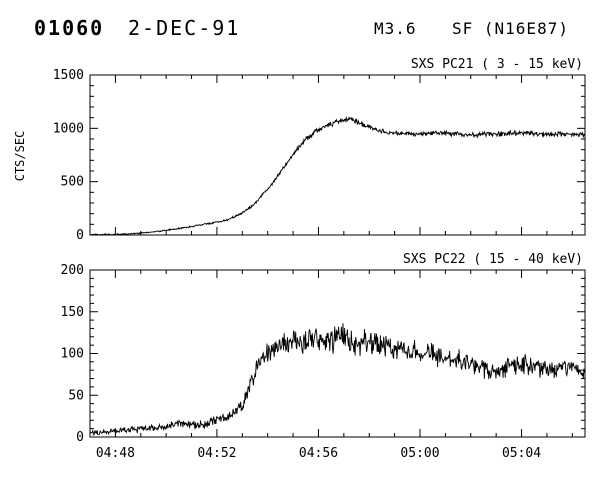 The width and height of the screenshot is (600, 480). What do you see at coordinates (69, 28) in the screenshot?
I see `event-number: 01060` at bounding box center [69, 28].